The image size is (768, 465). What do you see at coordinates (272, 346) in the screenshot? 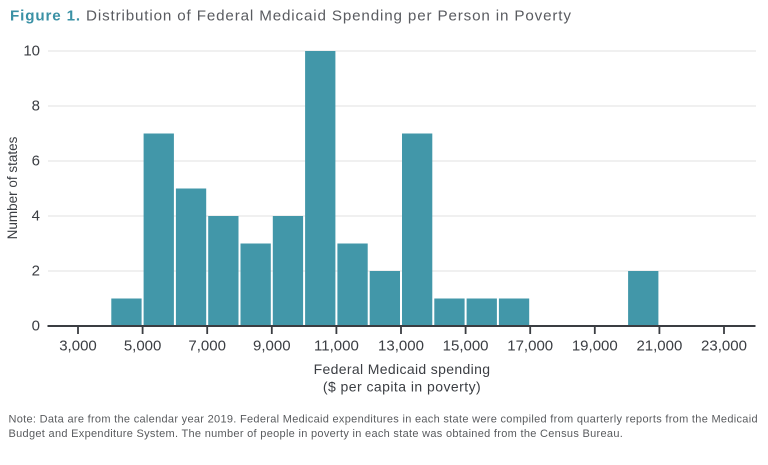
I see `svg-text: 9,000` at bounding box center [272, 346].